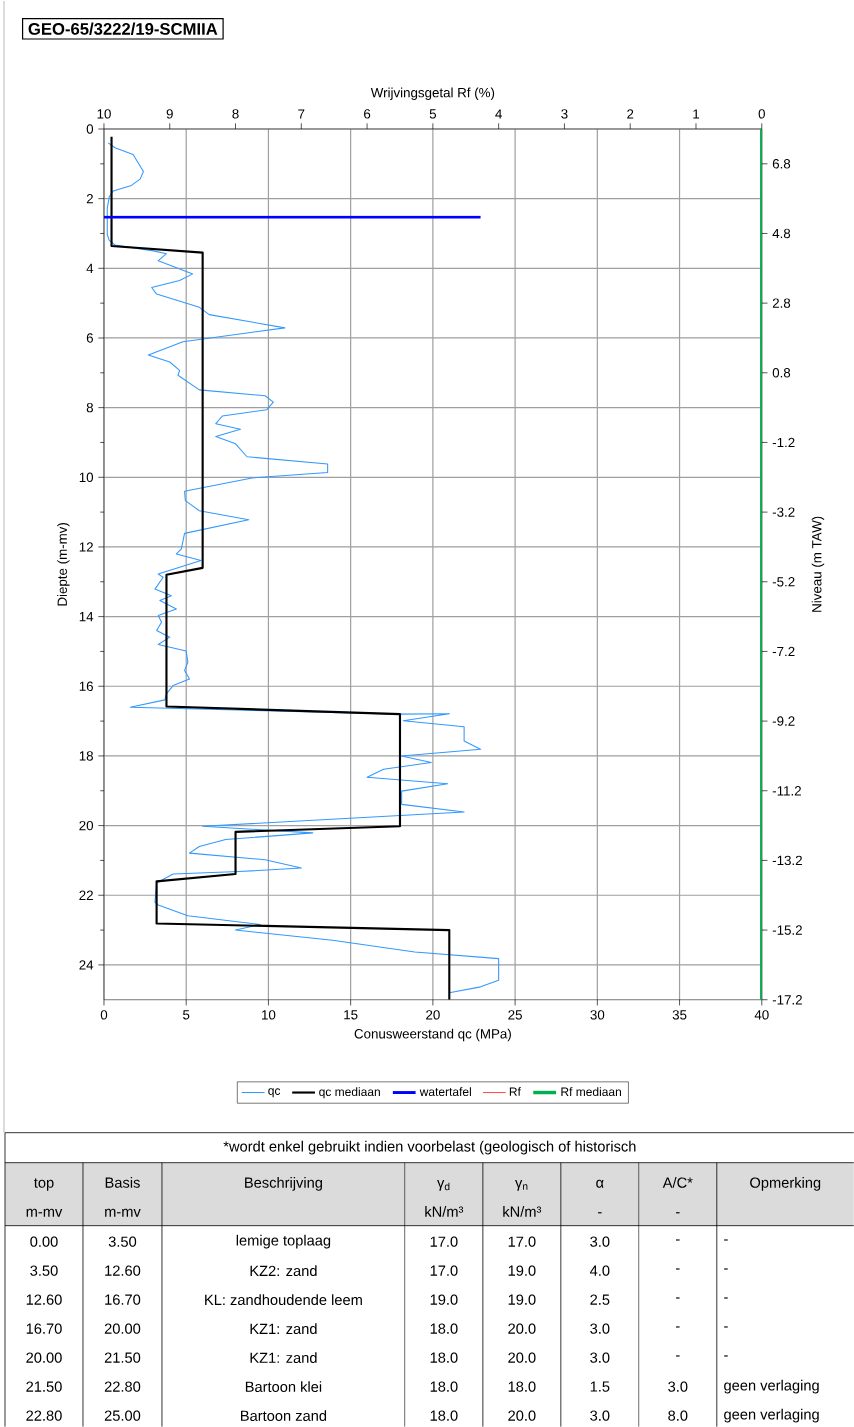 The image size is (854, 1427). What do you see at coordinates (169, 114) in the screenshot?
I see `x2-tick-label: 9` at bounding box center [169, 114].